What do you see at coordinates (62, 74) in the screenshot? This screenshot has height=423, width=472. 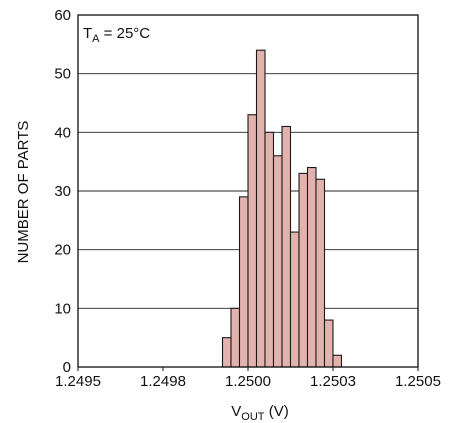 I see `y-tick-label: 50` at bounding box center [62, 74].